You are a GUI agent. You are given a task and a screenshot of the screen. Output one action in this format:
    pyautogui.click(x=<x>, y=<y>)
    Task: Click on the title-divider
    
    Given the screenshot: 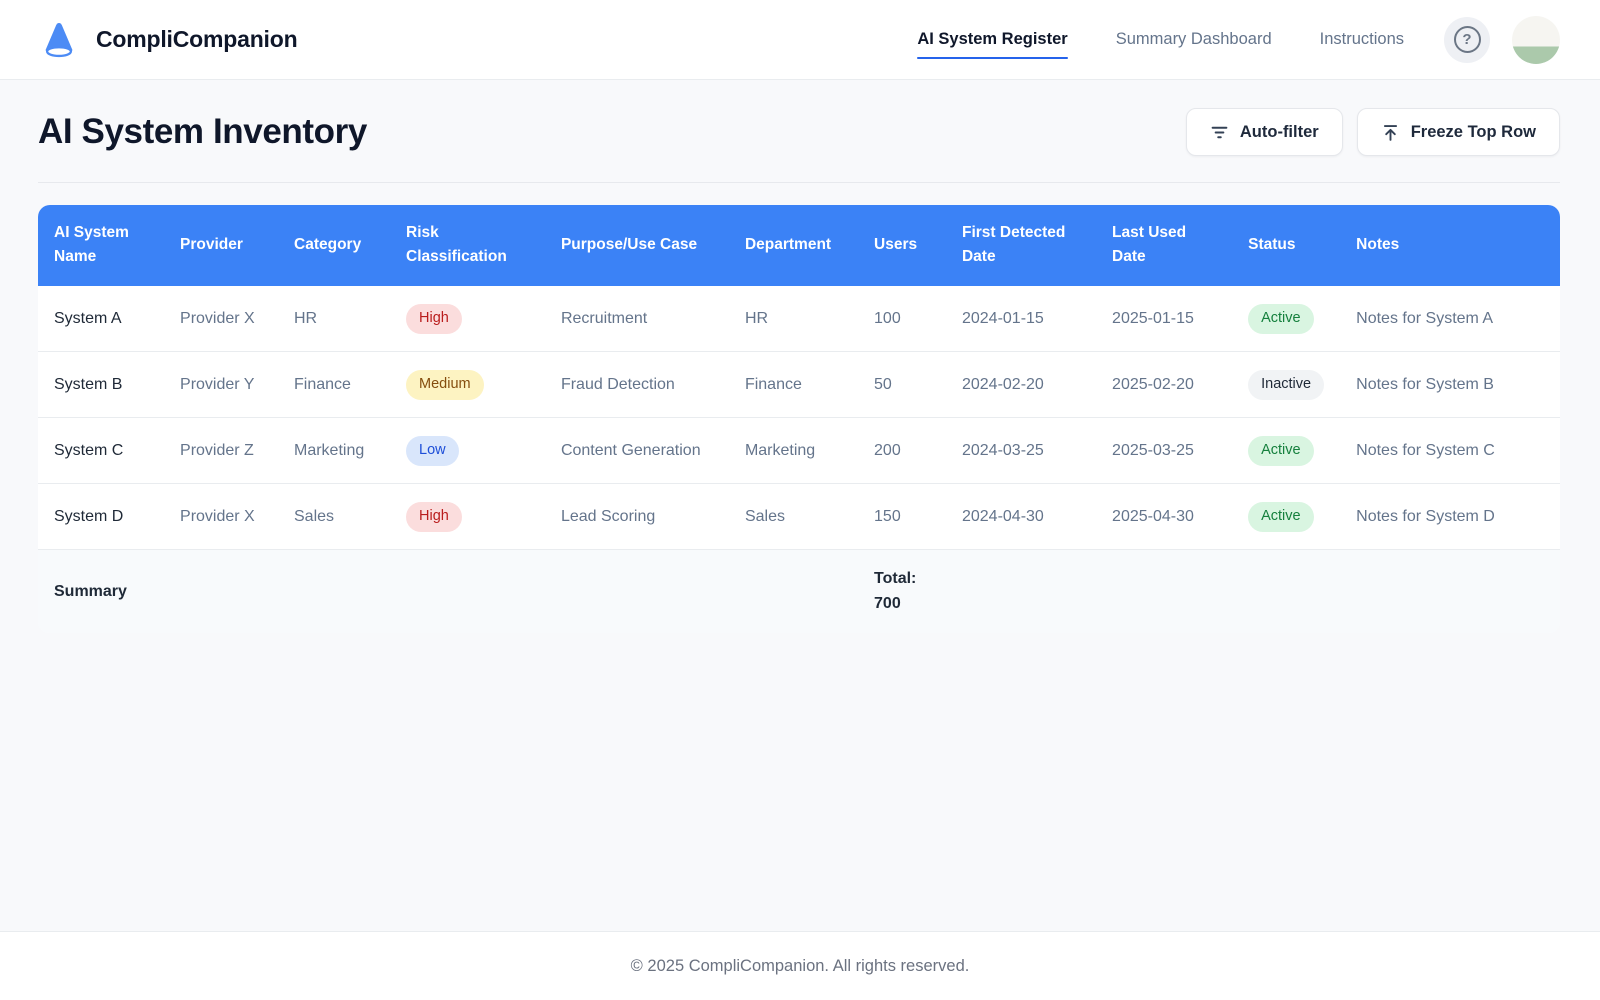 What is the action you would take?
    pyautogui.click(x=799, y=182)
    